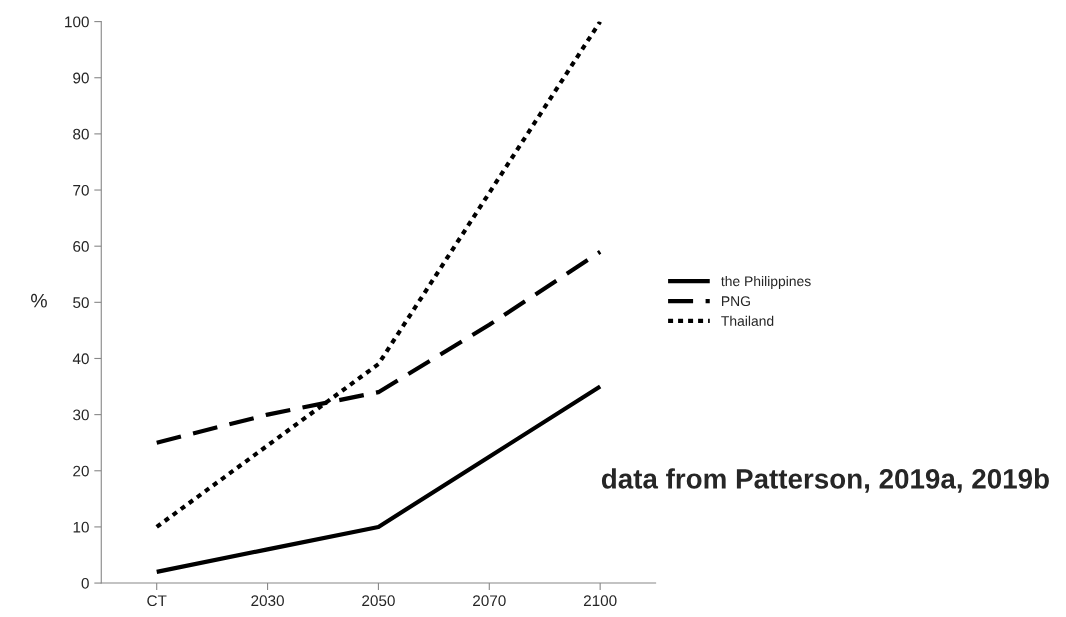 The image size is (1066, 617). Describe the element at coordinates (81, 303) in the screenshot. I see `y-tick-label: 50` at that location.